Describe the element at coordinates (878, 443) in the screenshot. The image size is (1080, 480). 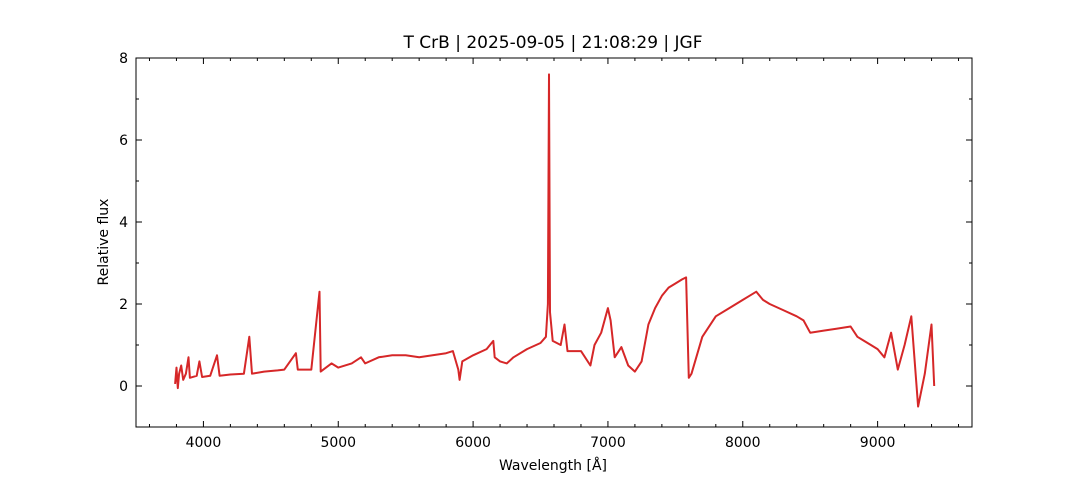
I see `x-tick-label: 9000` at that location.